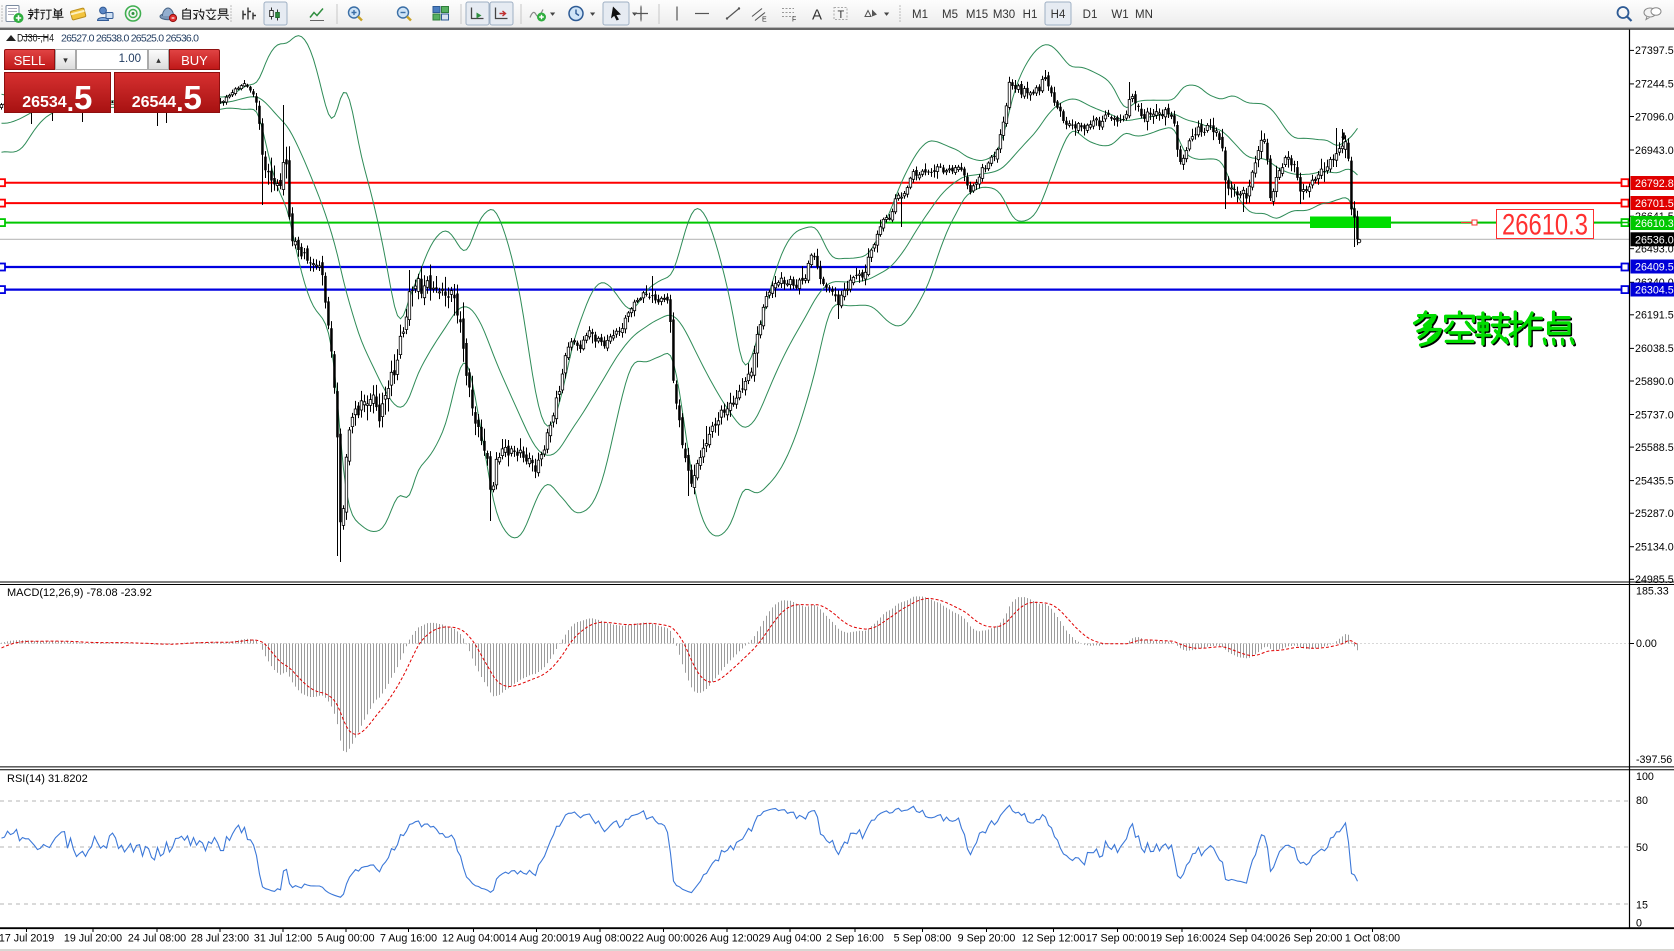 The width and height of the screenshot is (1674, 951). Describe the element at coordinates (1004, 15) in the screenshot. I see `svg-text: M30` at that location.